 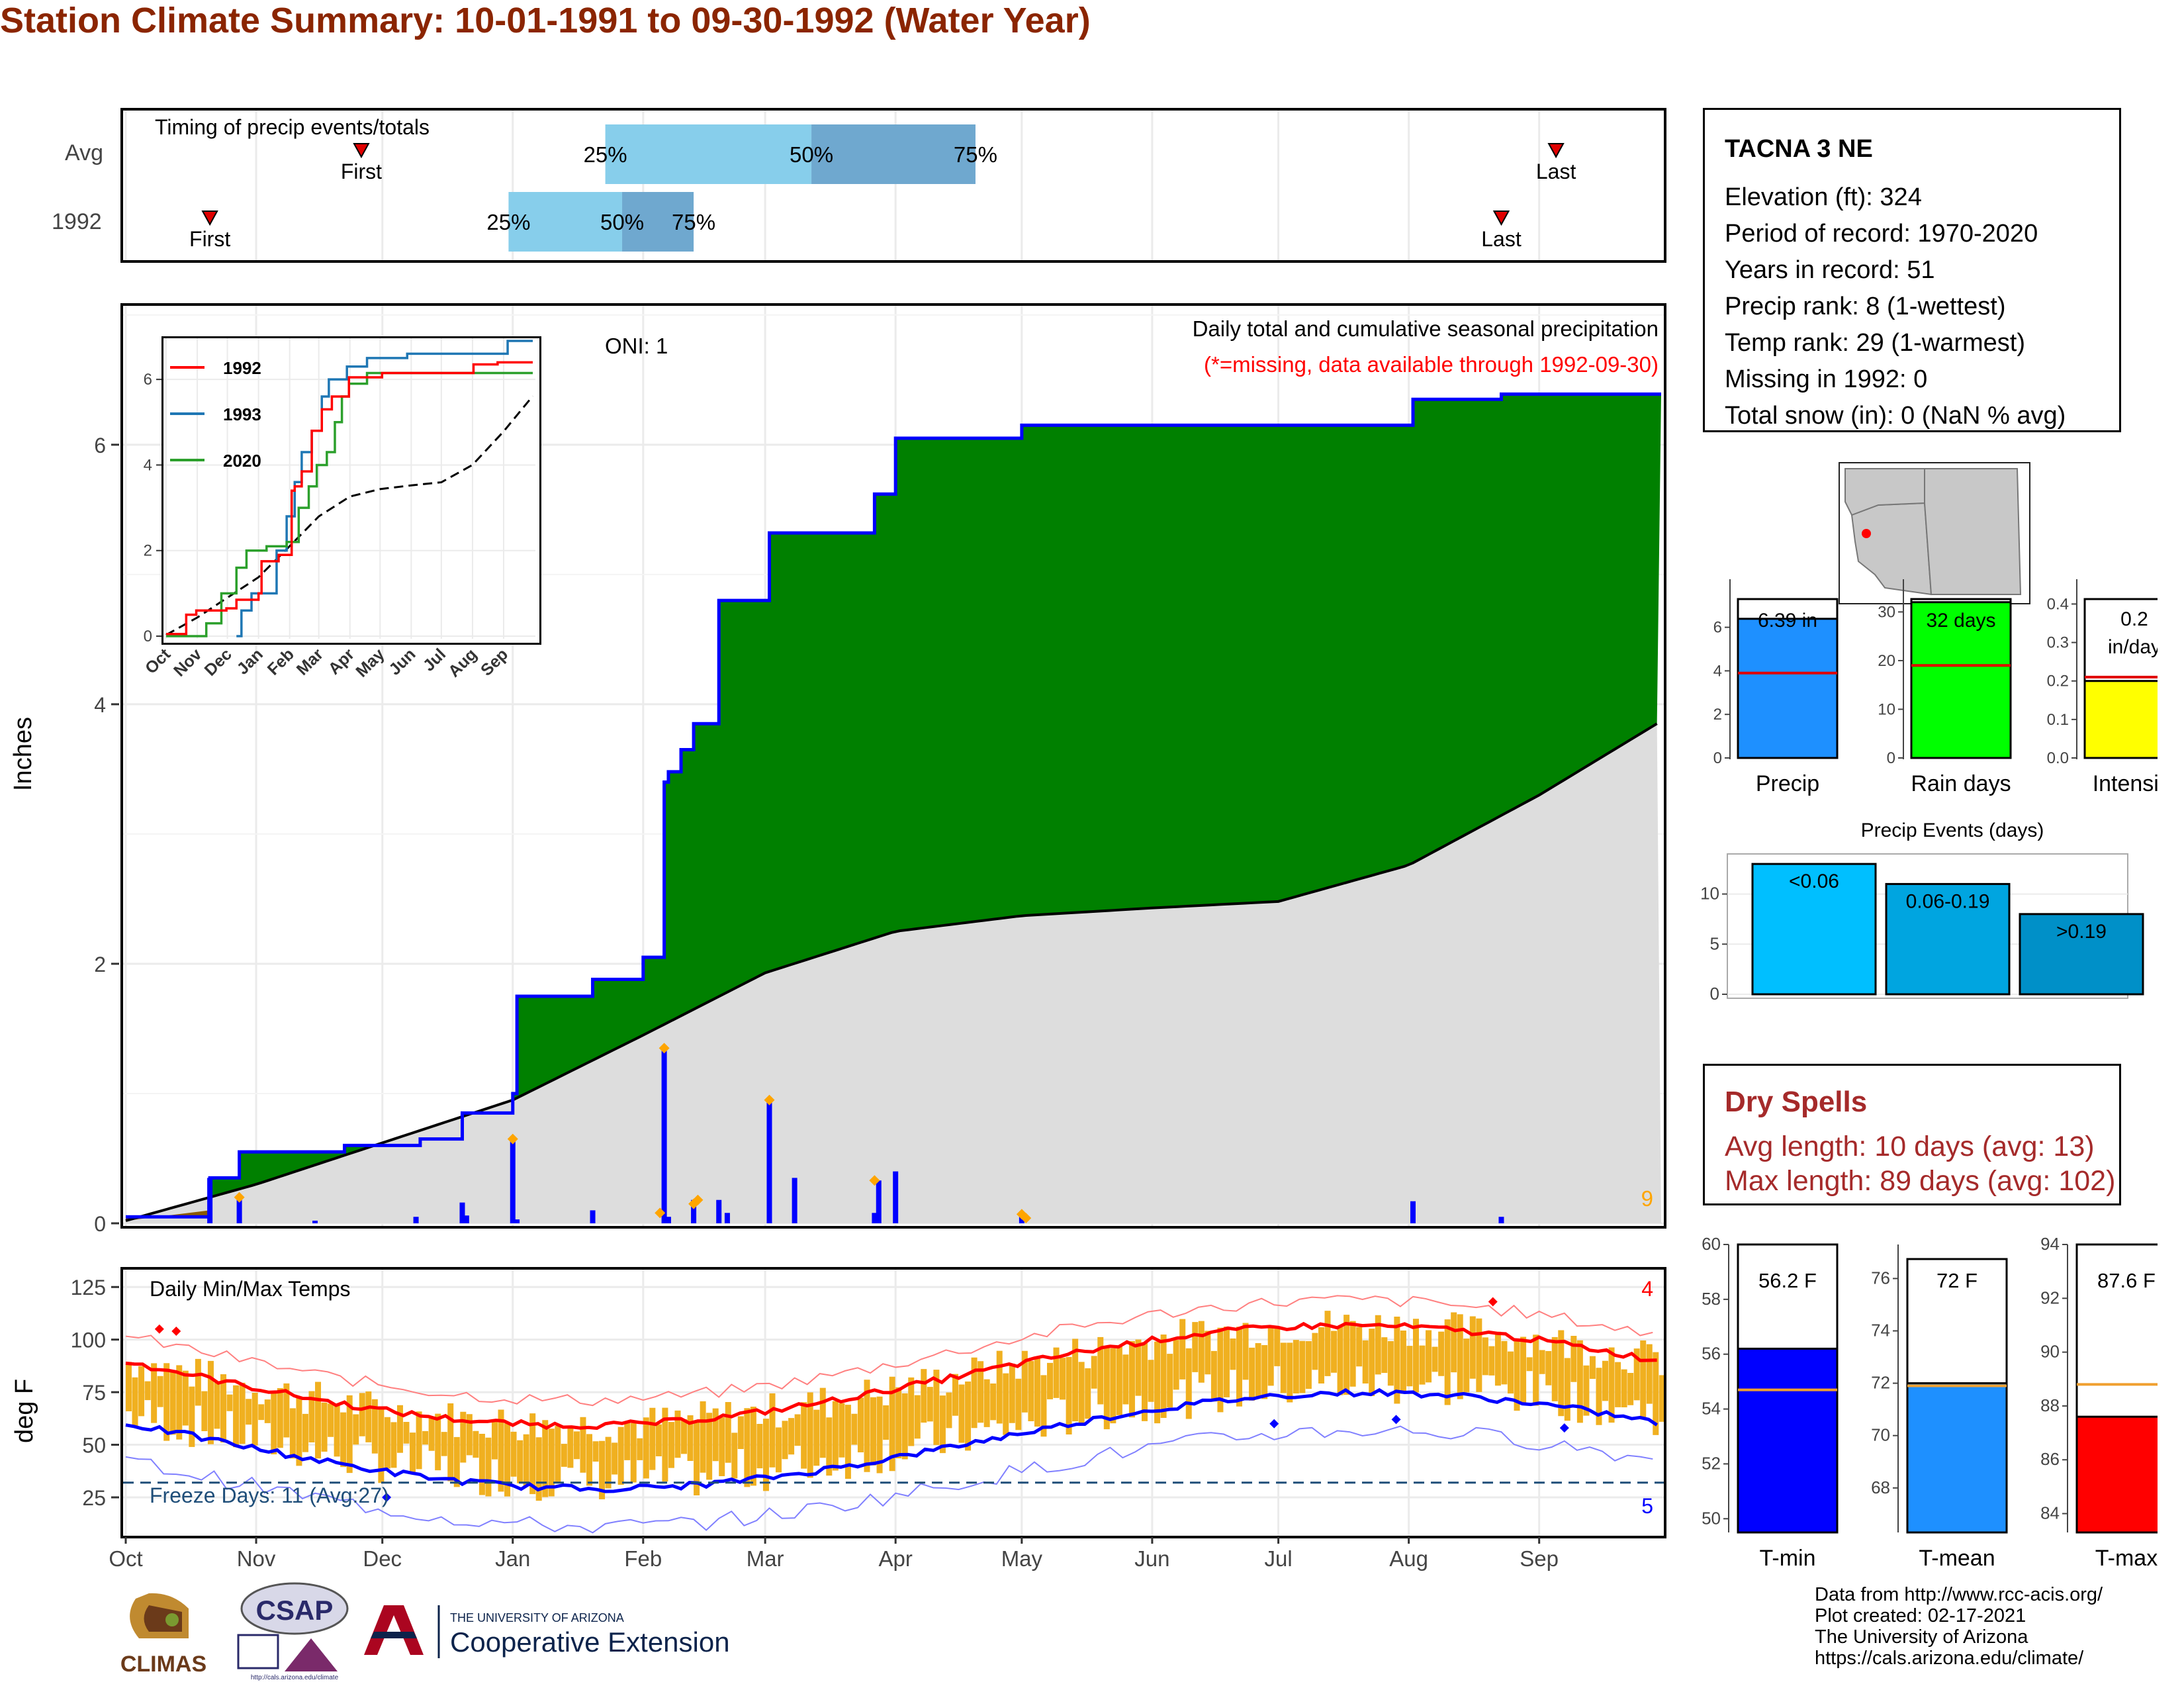 I want to click on station-period: Period of record: 1970-2020, so click(x=1881, y=234).